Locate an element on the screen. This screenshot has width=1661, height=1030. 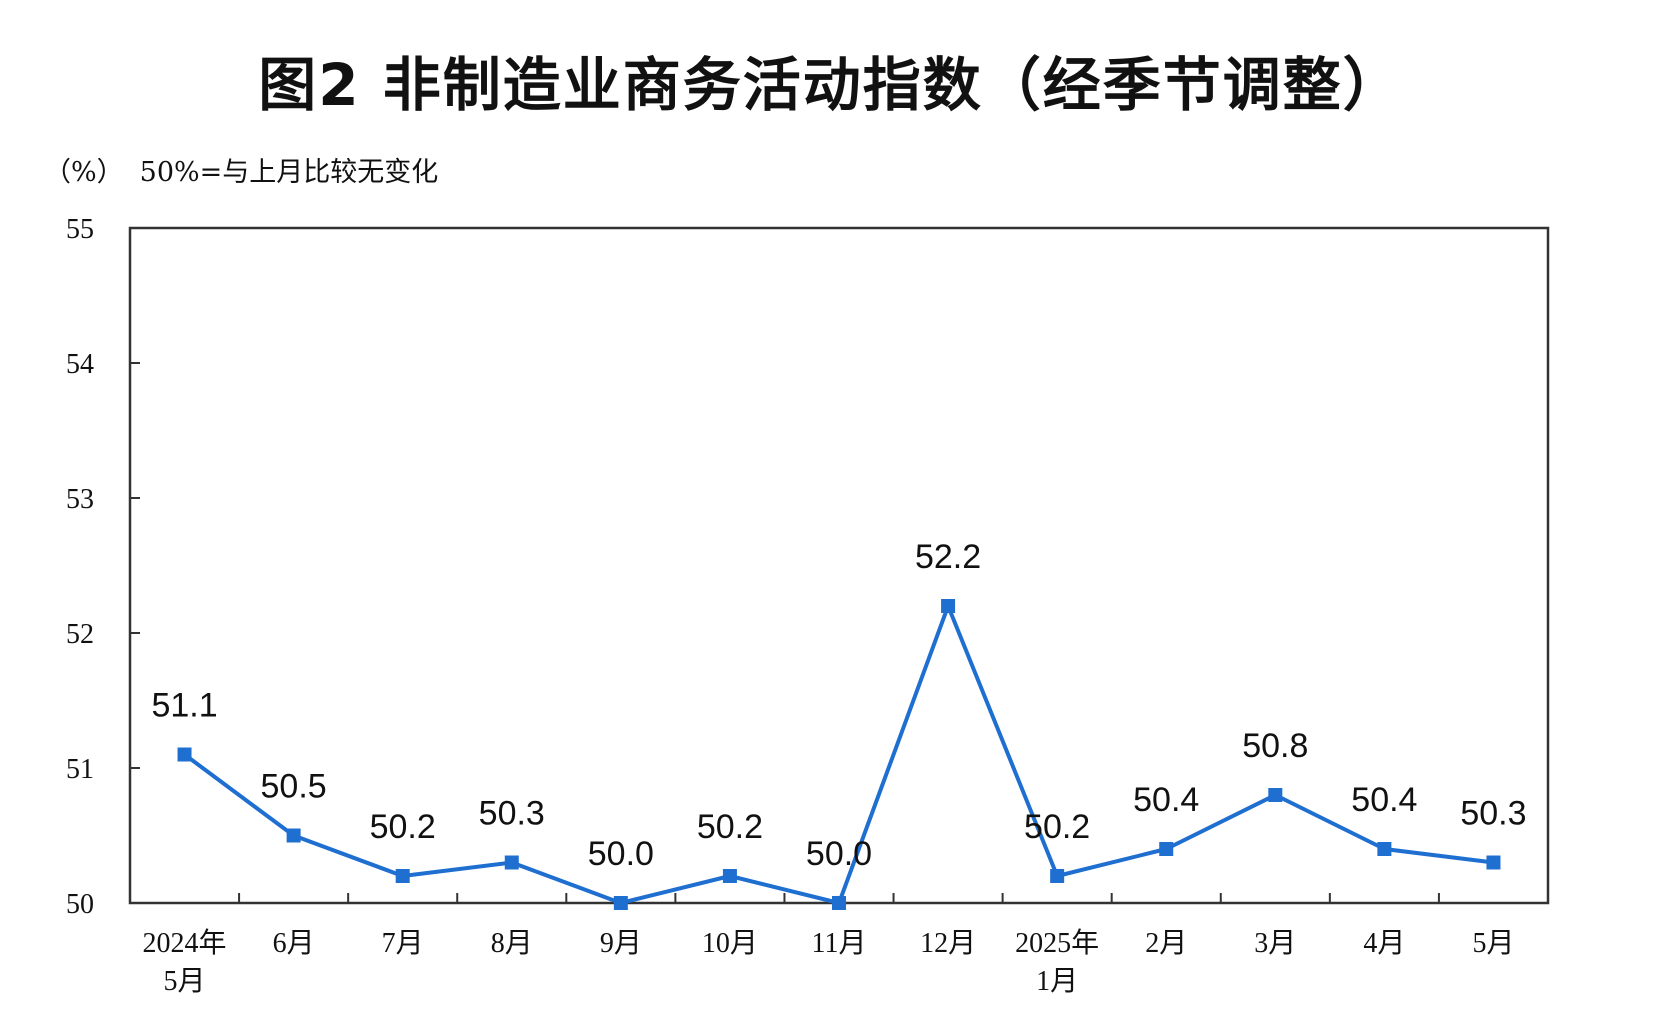
x-tick-label: 2025年 is located at coordinates (1057, 943).